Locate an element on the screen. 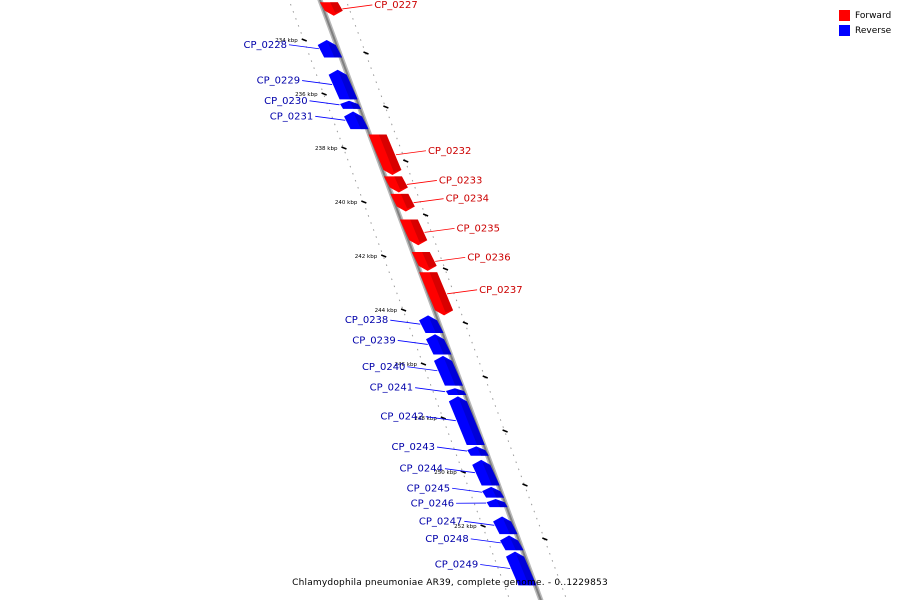 This screenshot has width=900, height=600. gene-label: CP_0232 is located at coordinates (449, 151).